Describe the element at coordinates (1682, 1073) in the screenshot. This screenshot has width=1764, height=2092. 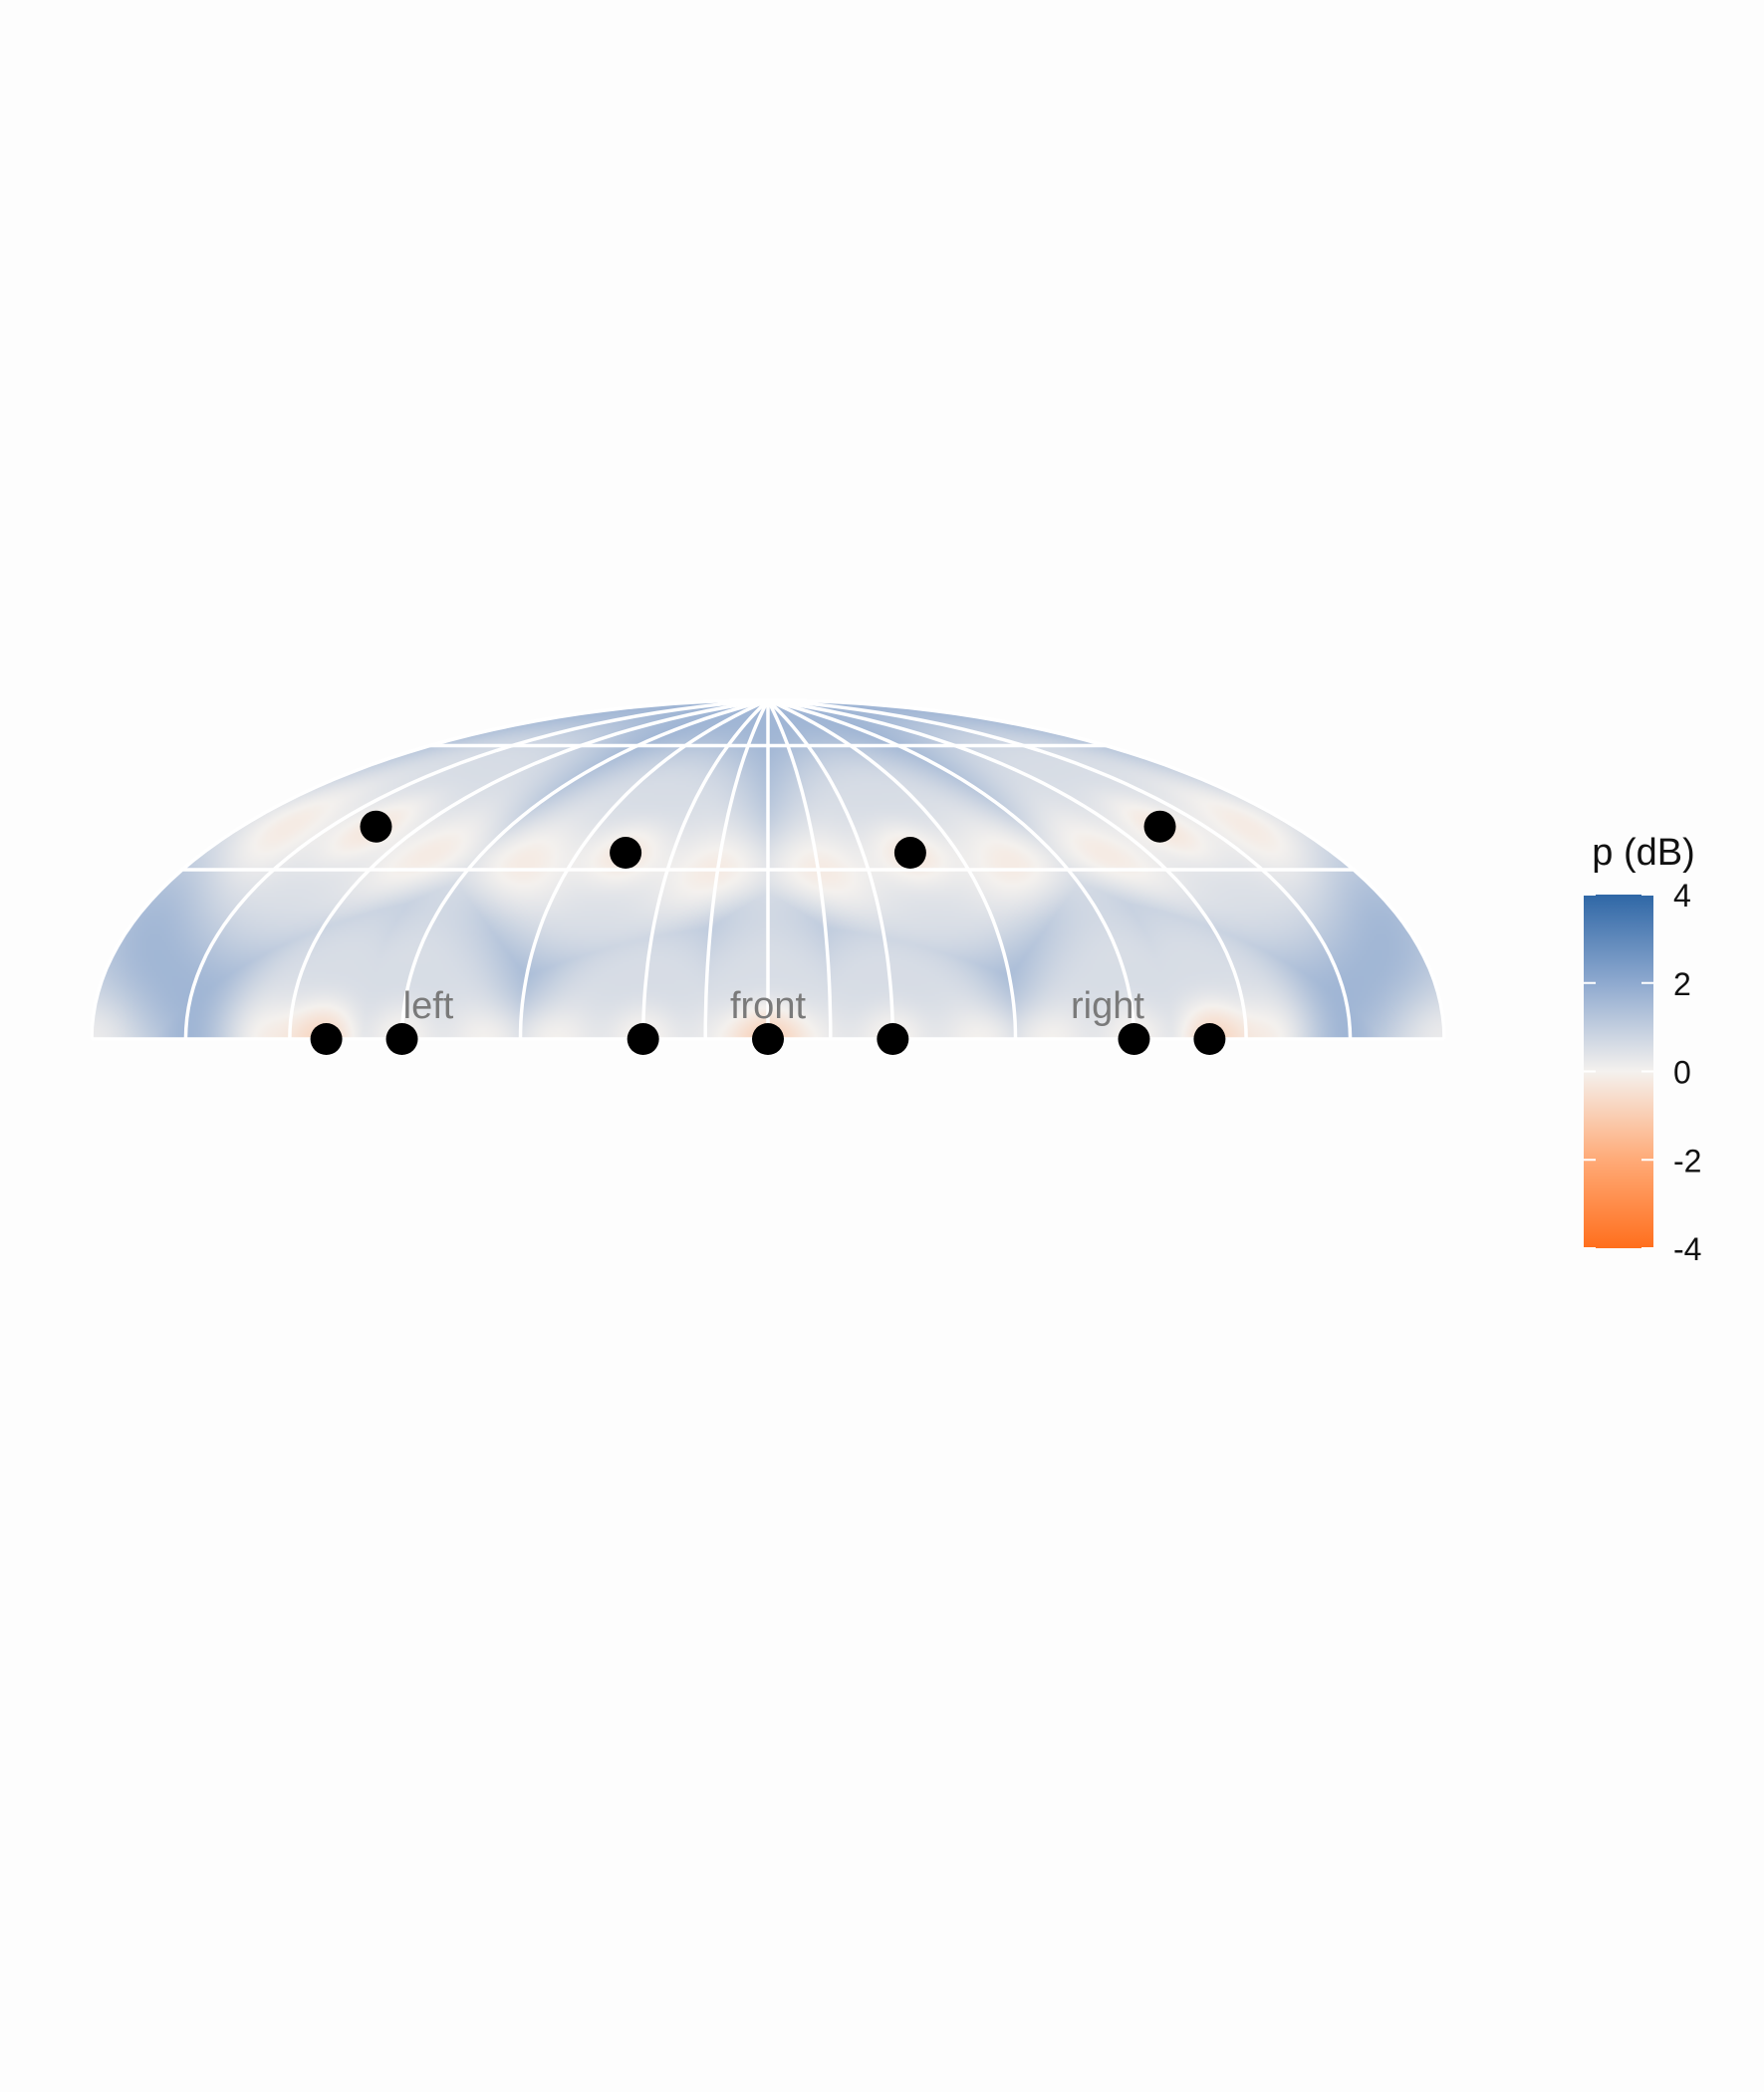
I see `colorbar-tick-label: 0` at that location.